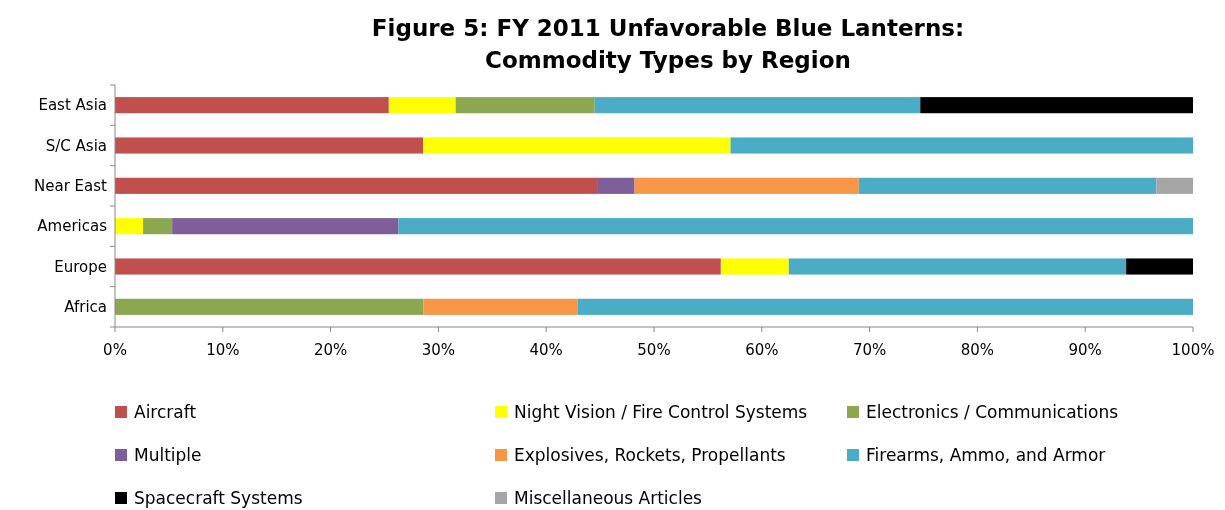 This screenshot has width=1225, height=510. Describe the element at coordinates (654, 350) in the screenshot. I see `x-tick-label: 50%` at that location.